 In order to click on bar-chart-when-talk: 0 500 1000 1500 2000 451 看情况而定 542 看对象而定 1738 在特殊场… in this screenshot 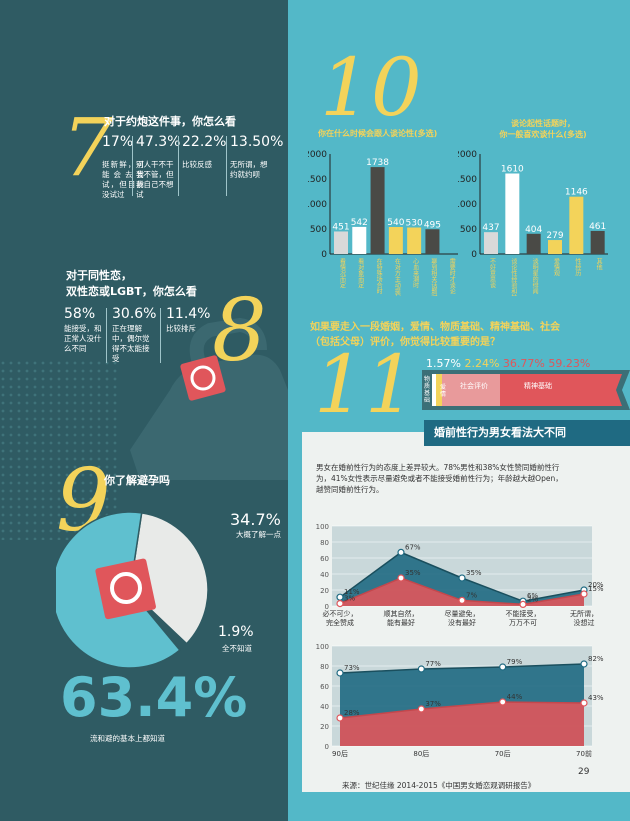, I will do `click(383, 223)`.